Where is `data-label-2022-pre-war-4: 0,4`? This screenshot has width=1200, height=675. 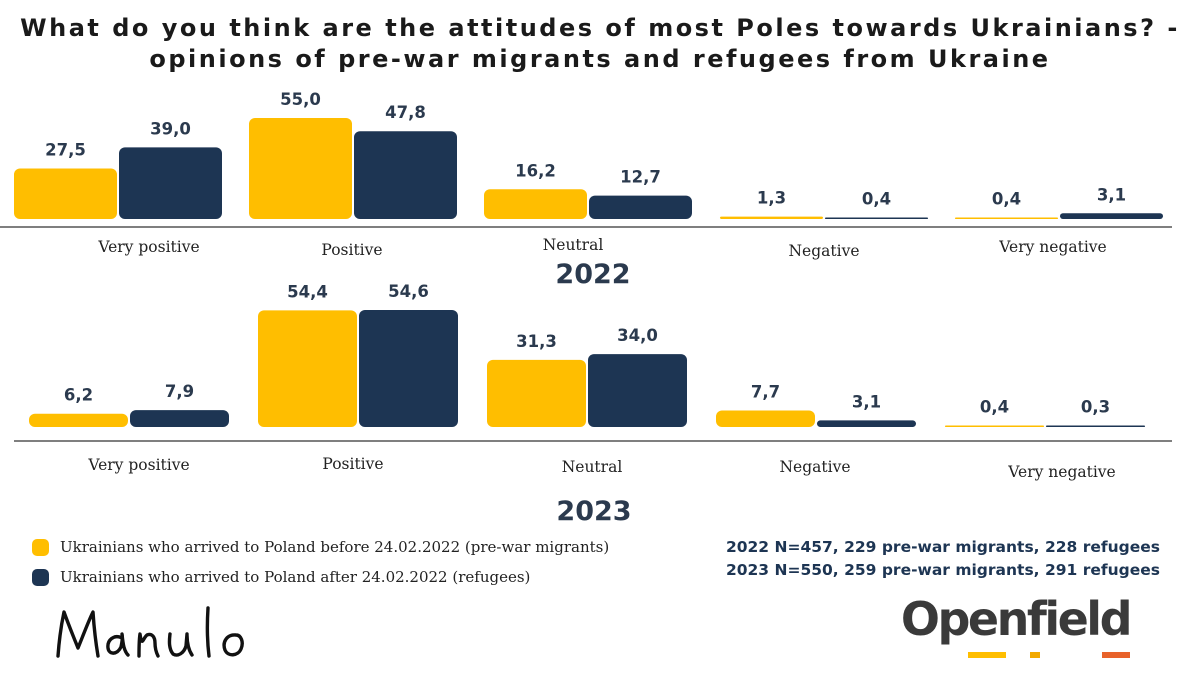
data-label-2022-pre-war-4: 0,4 is located at coordinates (1006, 199).